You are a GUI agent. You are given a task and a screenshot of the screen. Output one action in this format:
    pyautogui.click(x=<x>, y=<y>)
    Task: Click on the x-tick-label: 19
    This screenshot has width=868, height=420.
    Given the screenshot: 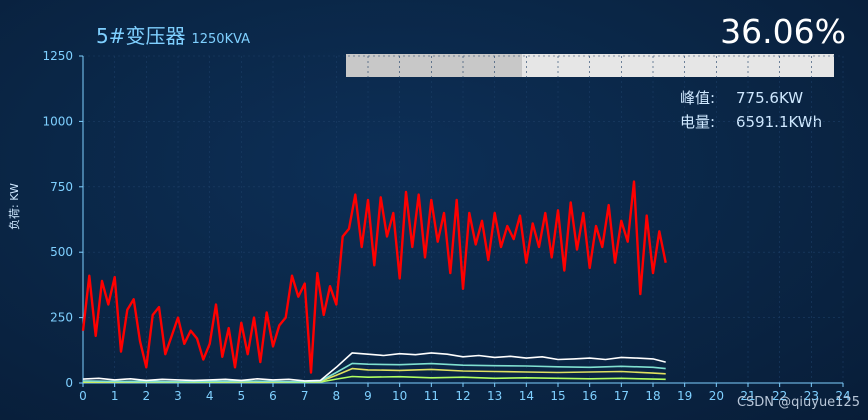 What is the action you would take?
    pyautogui.click(x=684, y=396)
    